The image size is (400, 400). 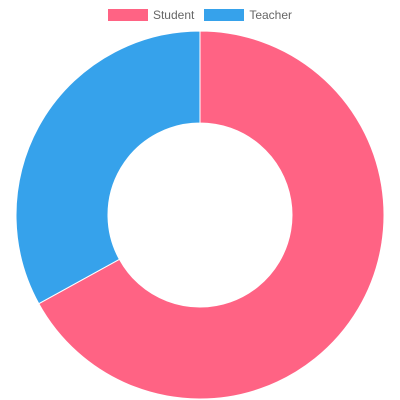 What do you see at coordinates (200, 15) in the screenshot?
I see `chart-legend: Student Teacher` at bounding box center [200, 15].